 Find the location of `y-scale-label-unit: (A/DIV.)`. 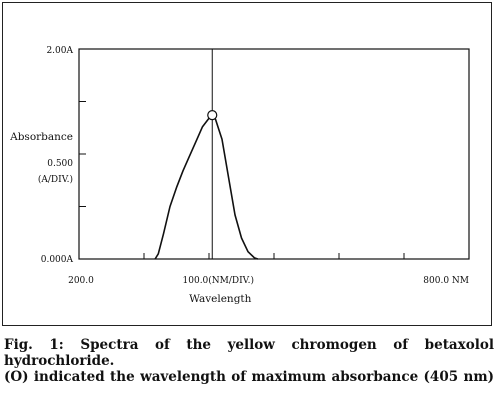

y-scale-label-unit: (A/DIV.) is located at coordinates (55, 179).